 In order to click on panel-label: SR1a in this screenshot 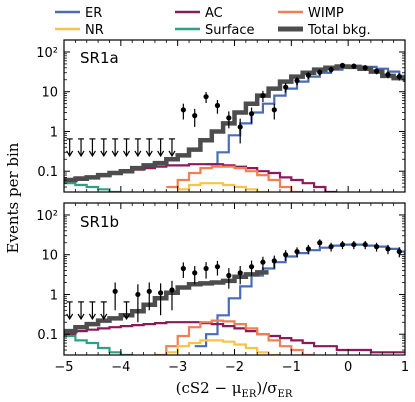, I will do `click(99, 58)`.